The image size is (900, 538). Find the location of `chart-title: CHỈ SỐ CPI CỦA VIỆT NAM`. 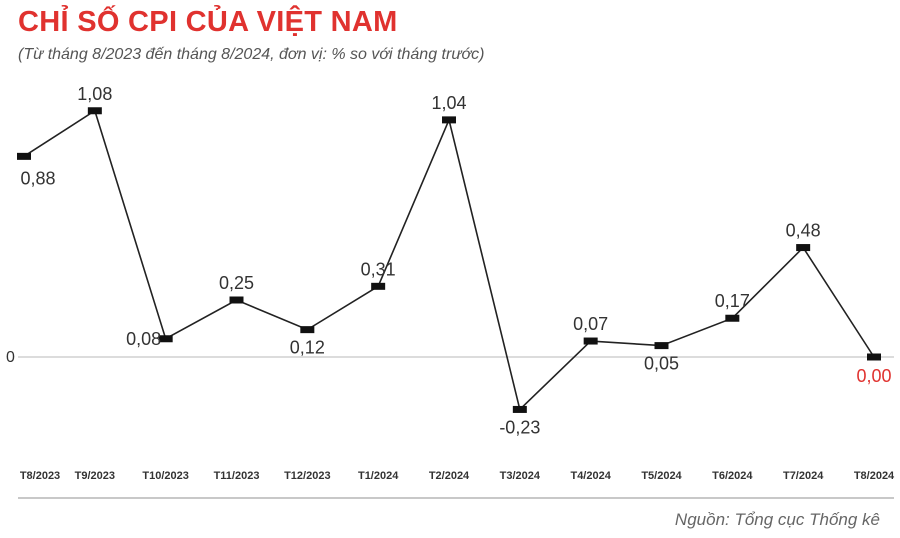

chart-title: CHỈ SỐ CPI CỦA VIỆT NAM is located at coordinates (208, 22).